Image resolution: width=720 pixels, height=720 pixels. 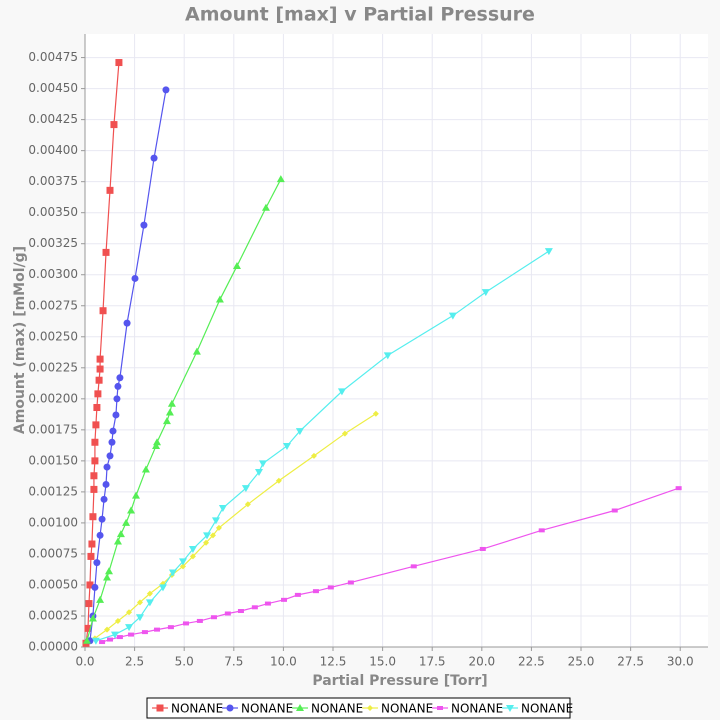 I want to click on y-tick-label: 0.00400, so click(x=53, y=150).